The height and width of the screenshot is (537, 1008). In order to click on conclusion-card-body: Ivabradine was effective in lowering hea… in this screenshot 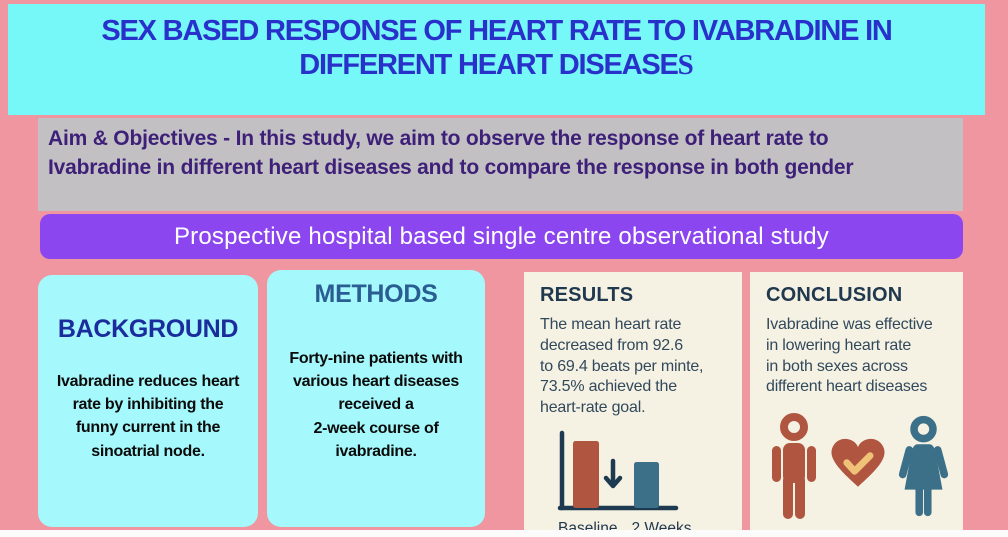, I will do `click(849, 356)`.